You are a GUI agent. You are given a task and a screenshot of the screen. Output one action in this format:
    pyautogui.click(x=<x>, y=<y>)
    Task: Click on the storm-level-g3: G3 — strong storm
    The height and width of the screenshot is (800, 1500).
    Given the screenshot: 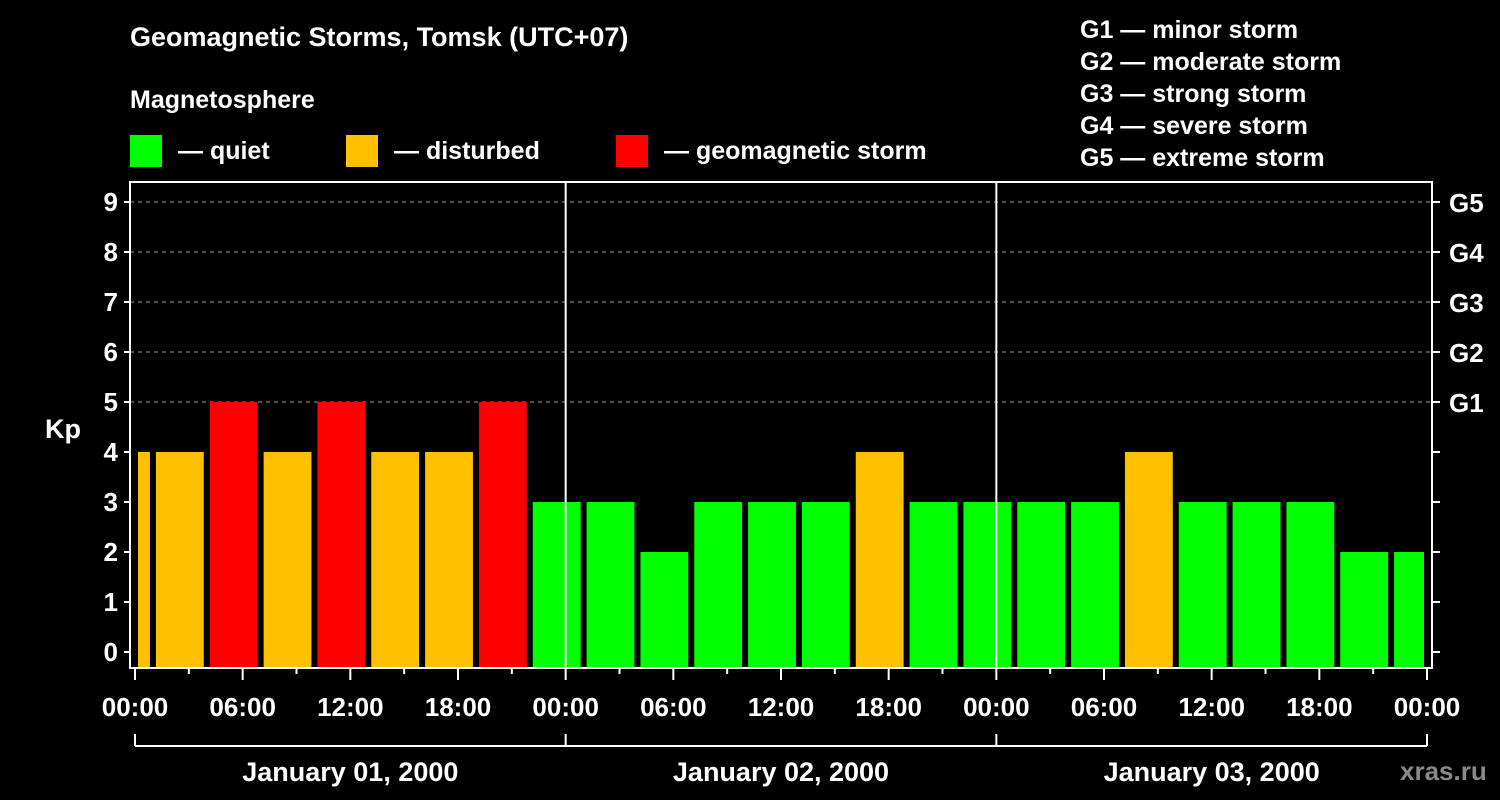 What is the action you would take?
    pyautogui.click(x=1193, y=94)
    